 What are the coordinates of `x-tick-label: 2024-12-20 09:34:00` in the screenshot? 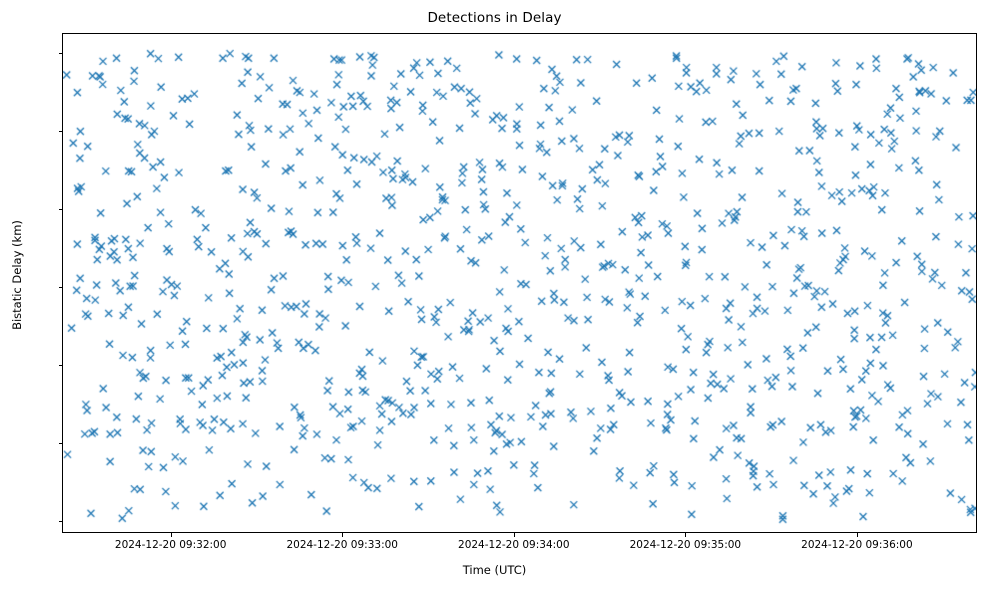 It's located at (514, 545).